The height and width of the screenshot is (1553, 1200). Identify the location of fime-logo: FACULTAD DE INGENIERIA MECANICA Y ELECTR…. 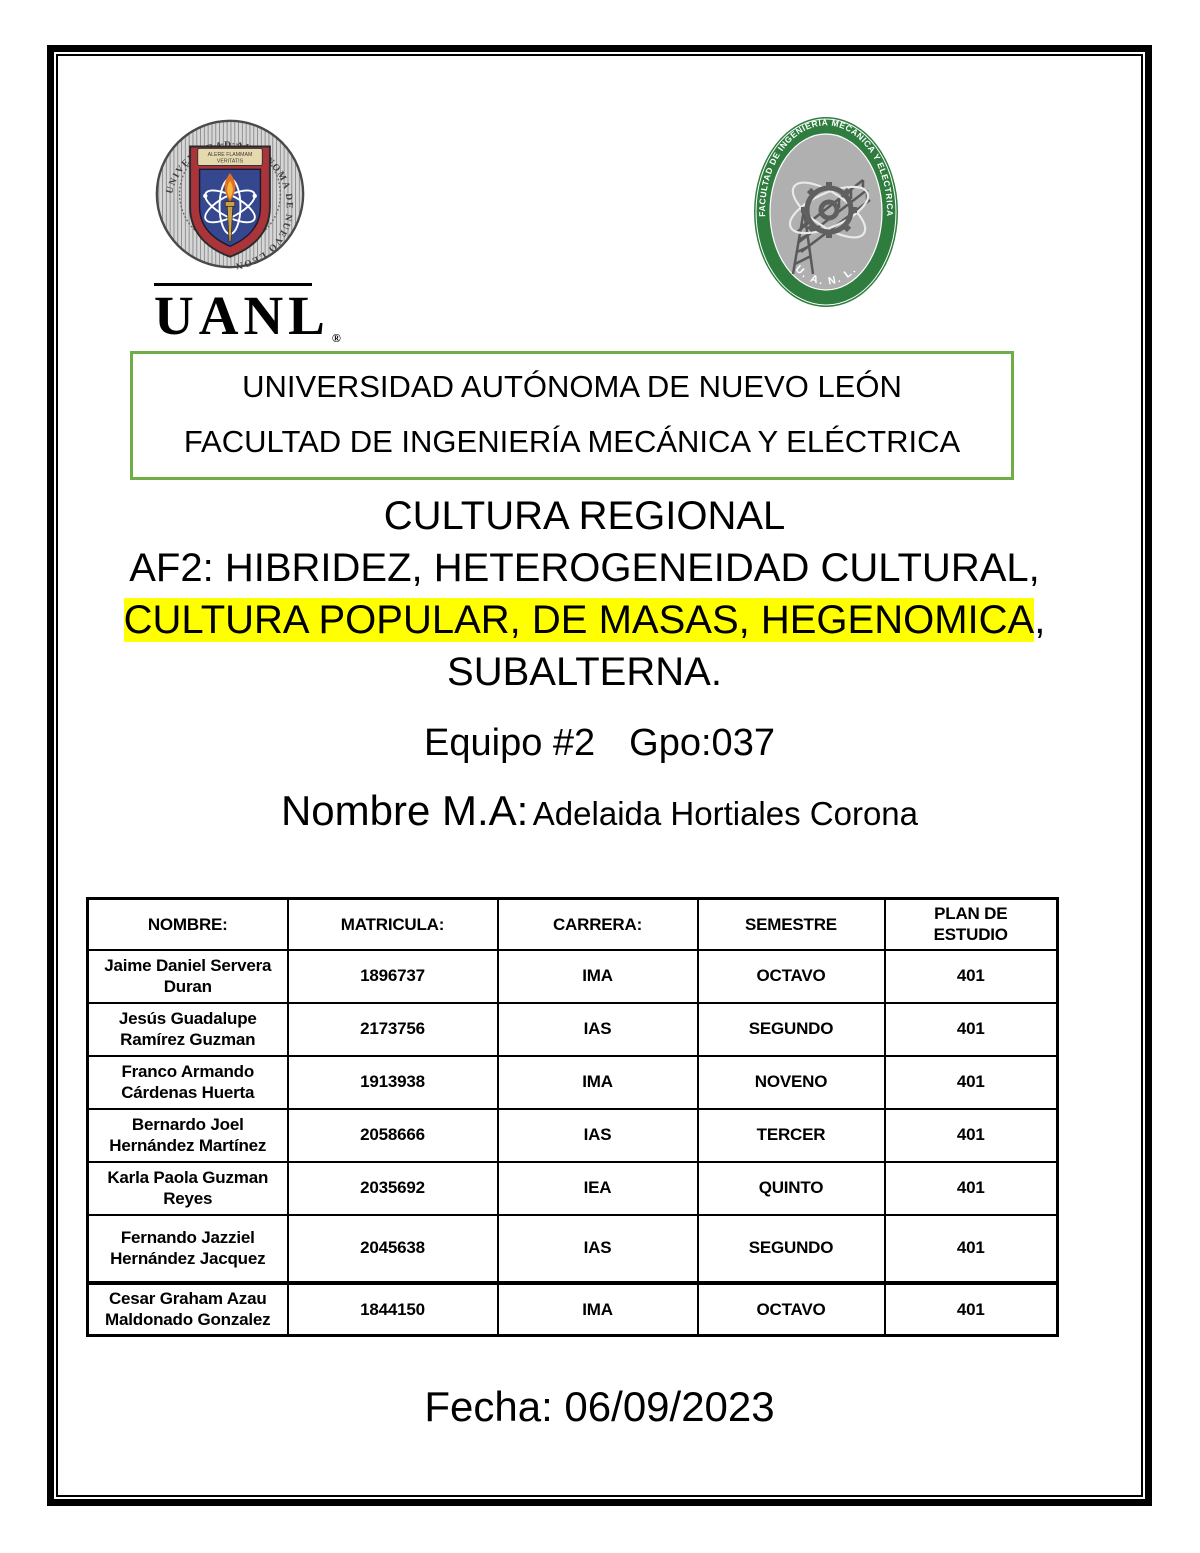
(826, 214).